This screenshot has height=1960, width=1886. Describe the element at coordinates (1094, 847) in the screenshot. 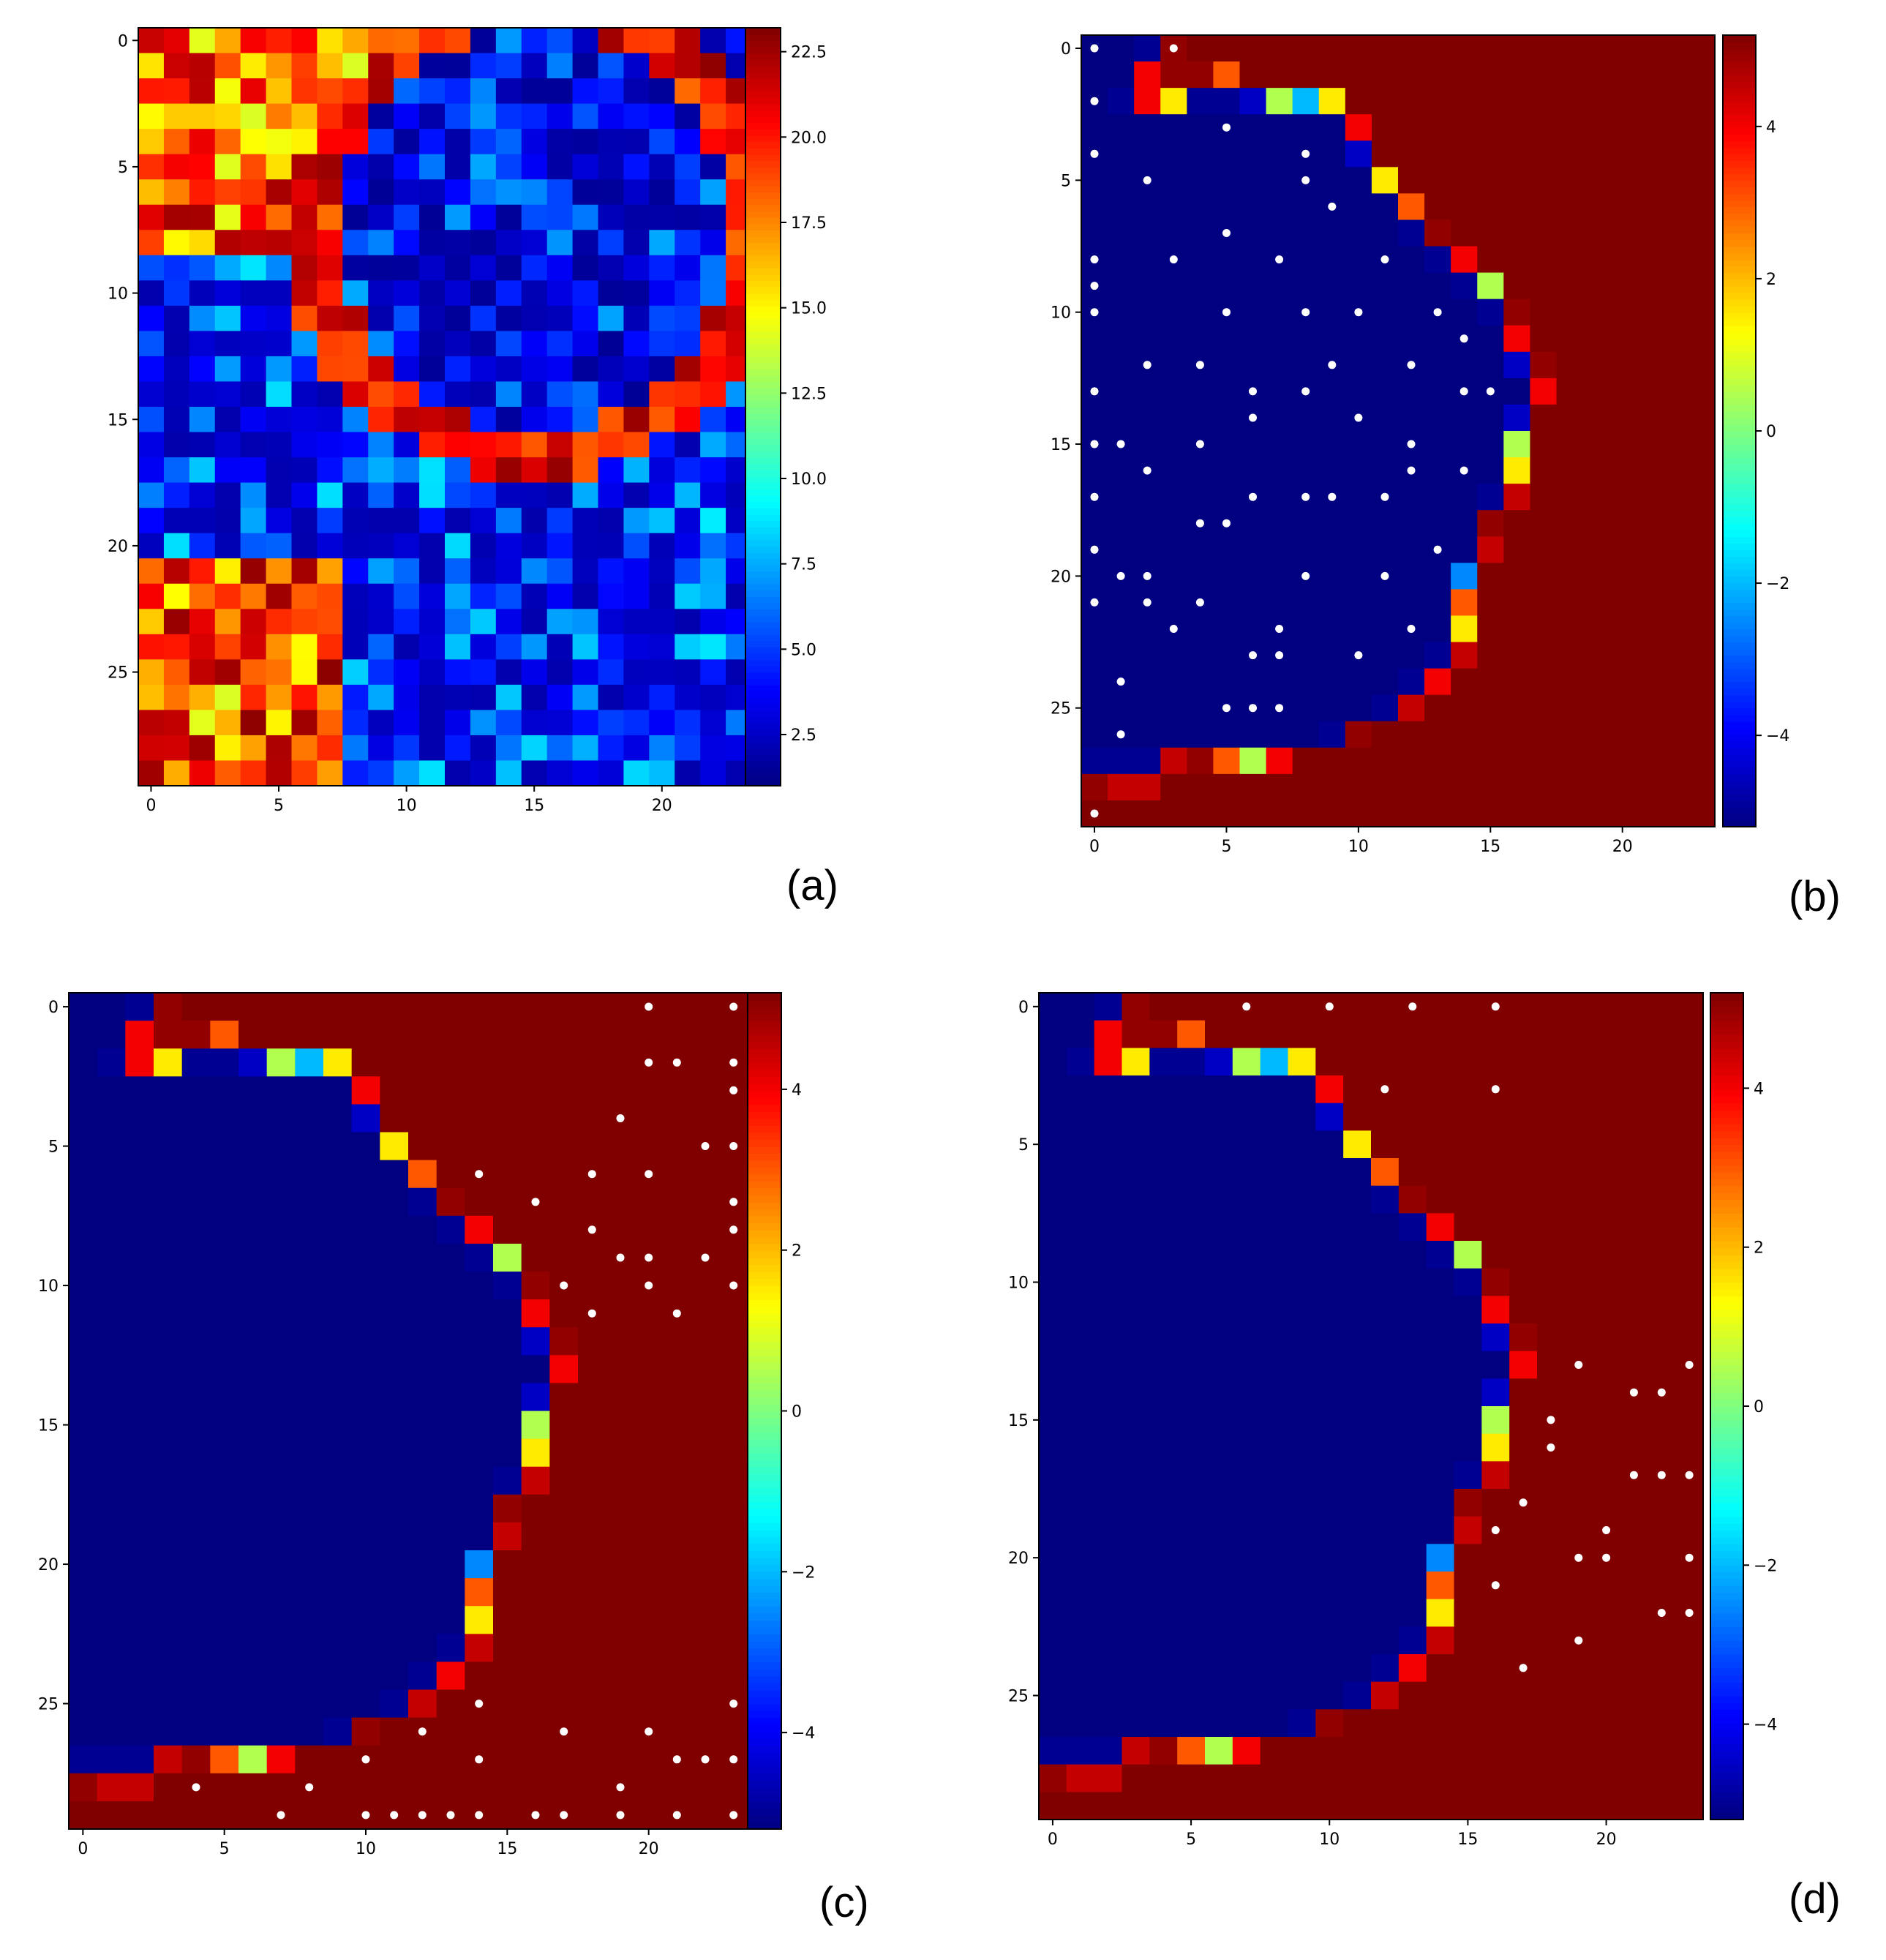

I see `x-tick-label: 0` at that location.